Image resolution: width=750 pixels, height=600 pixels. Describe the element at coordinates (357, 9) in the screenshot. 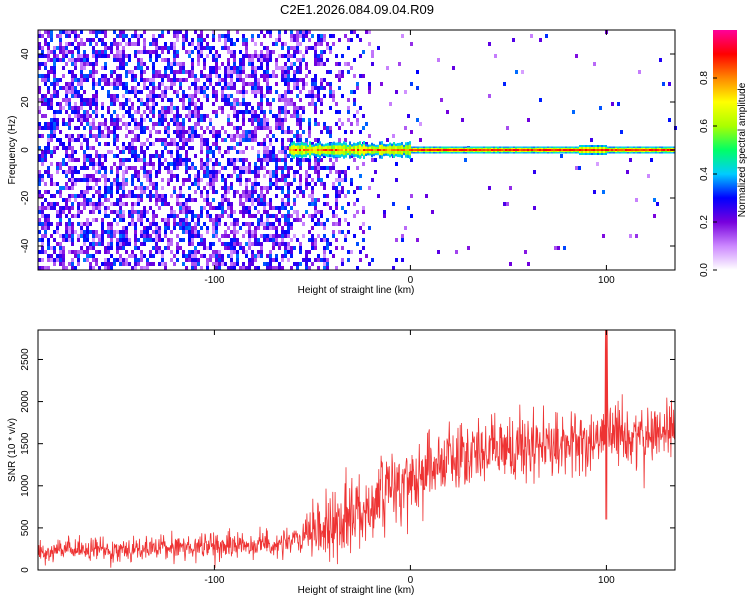

I see `chart-title: C2E1.2026.084.09.04.R09` at that location.